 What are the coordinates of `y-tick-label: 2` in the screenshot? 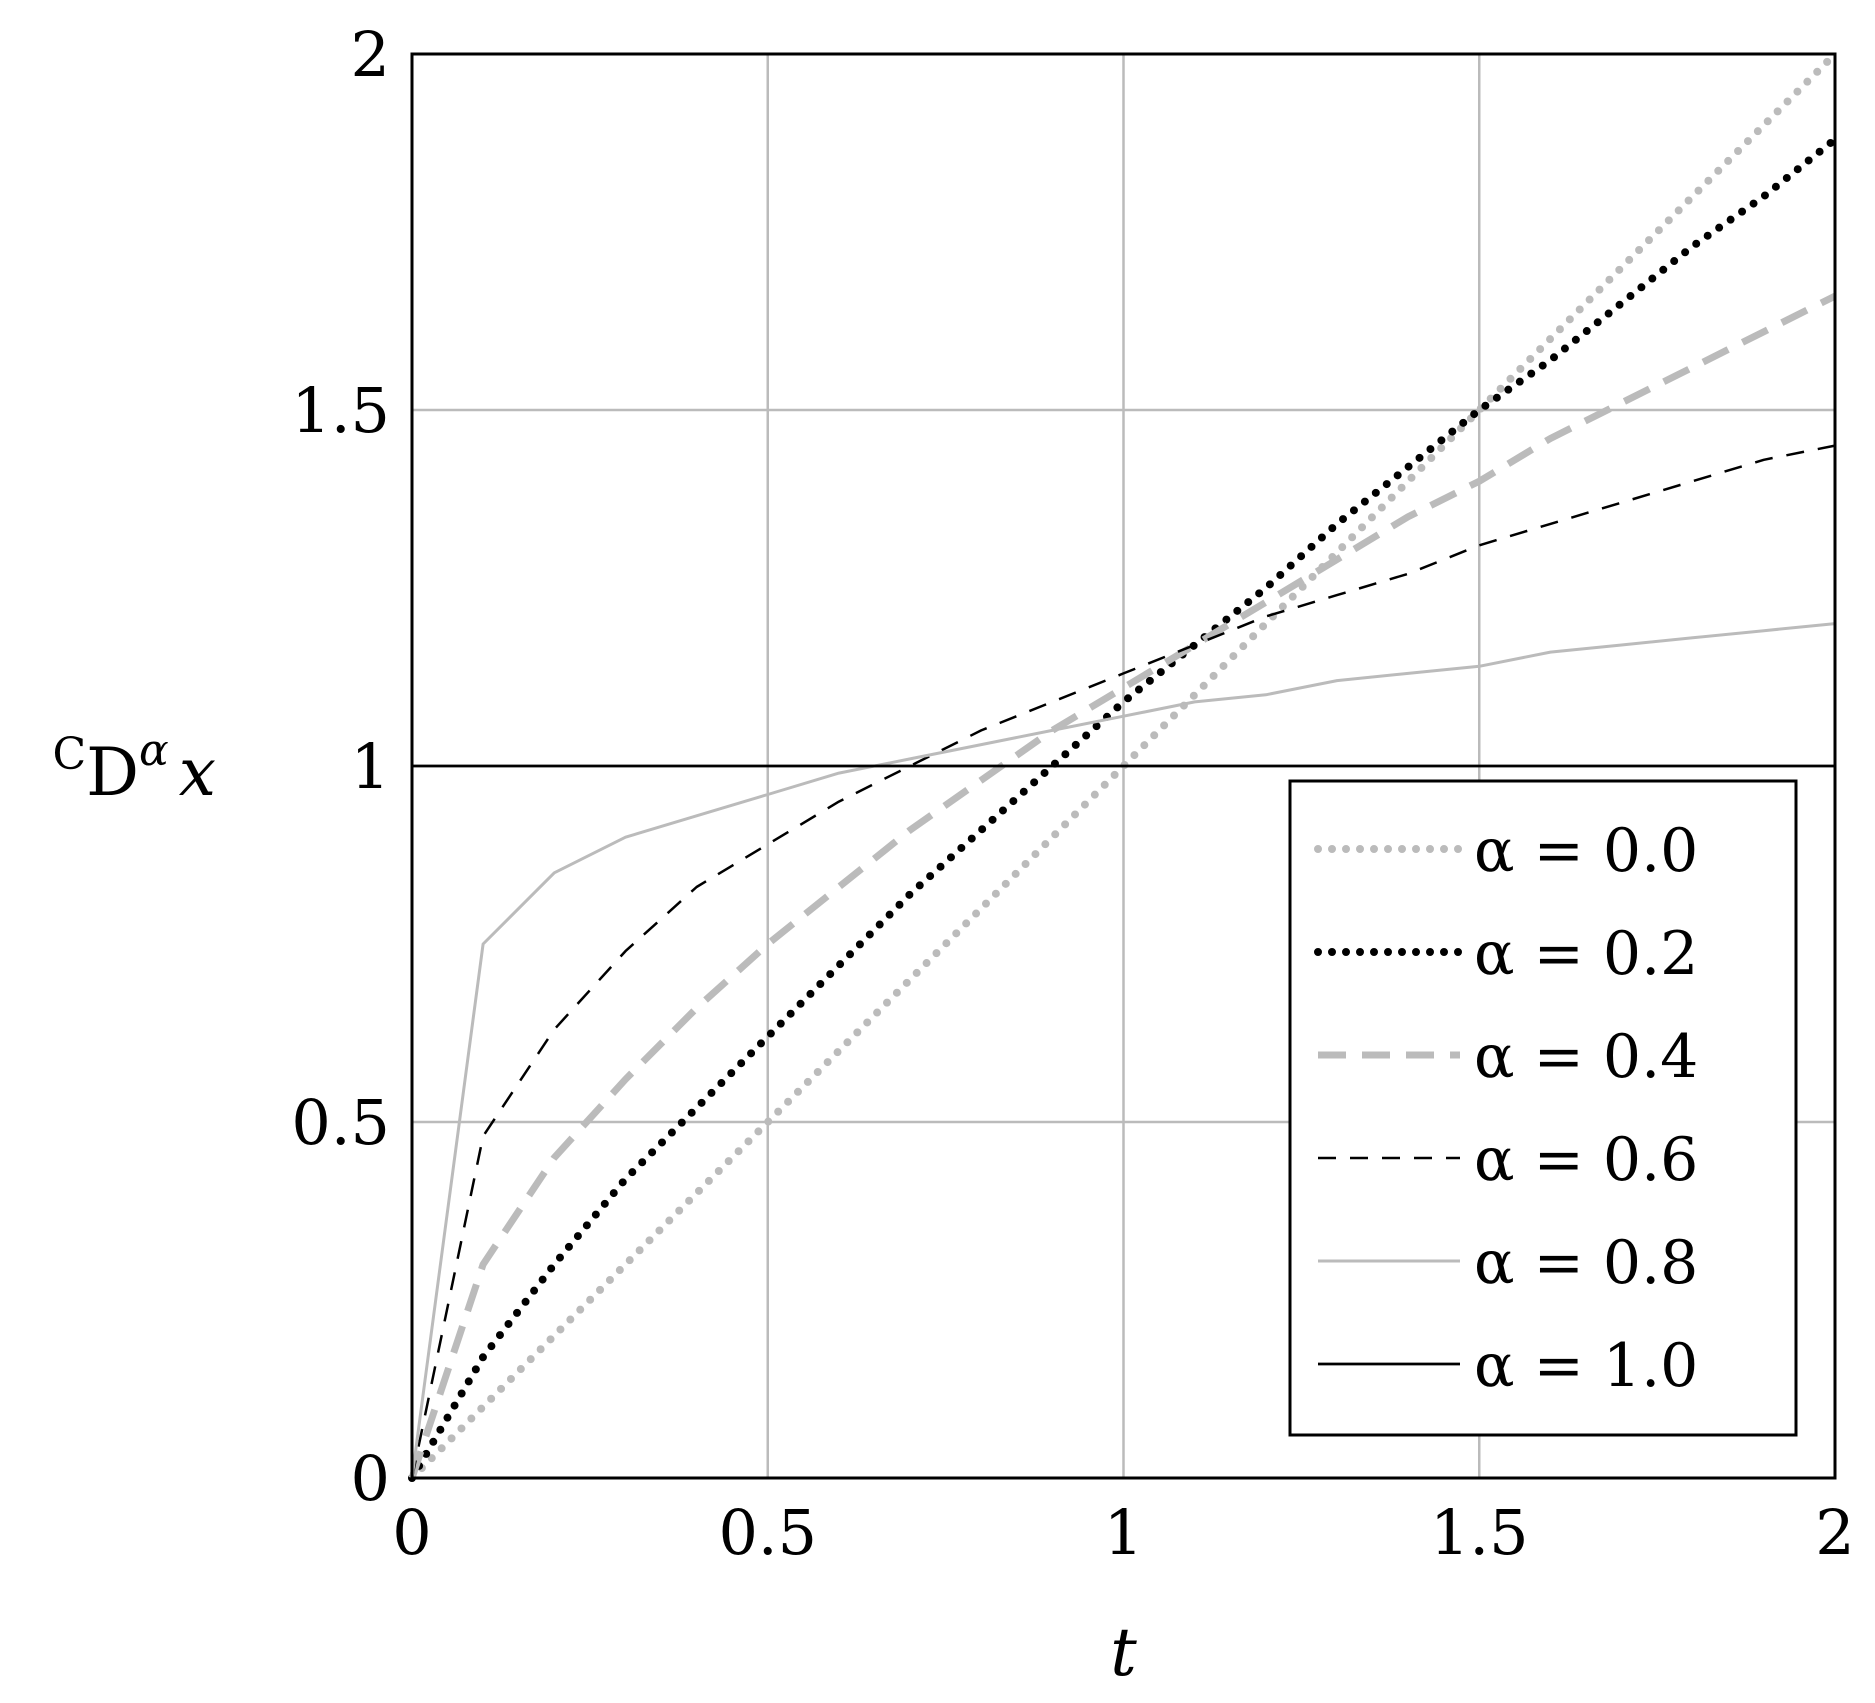 It's located at (370, 54).